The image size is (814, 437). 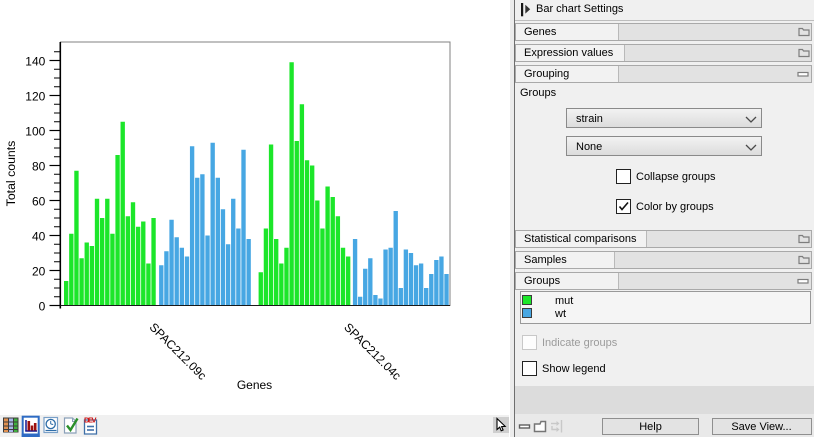 I want to click on svg-text: 100, so click(x=35, y=132).